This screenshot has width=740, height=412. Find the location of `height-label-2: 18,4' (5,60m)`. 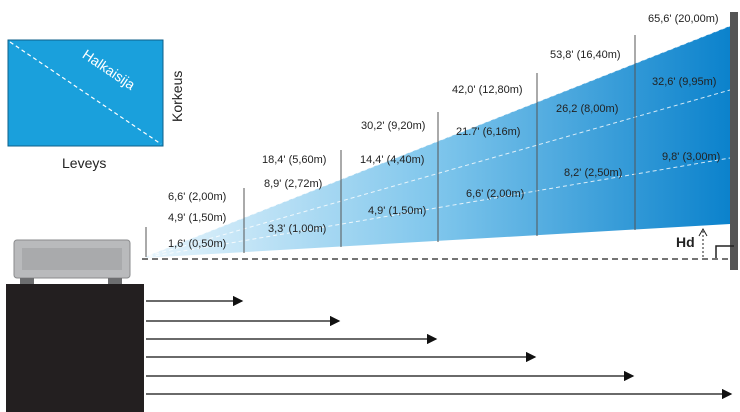

height-label-2: 18,4' (5,60m) is located at coordinates (294, 160).